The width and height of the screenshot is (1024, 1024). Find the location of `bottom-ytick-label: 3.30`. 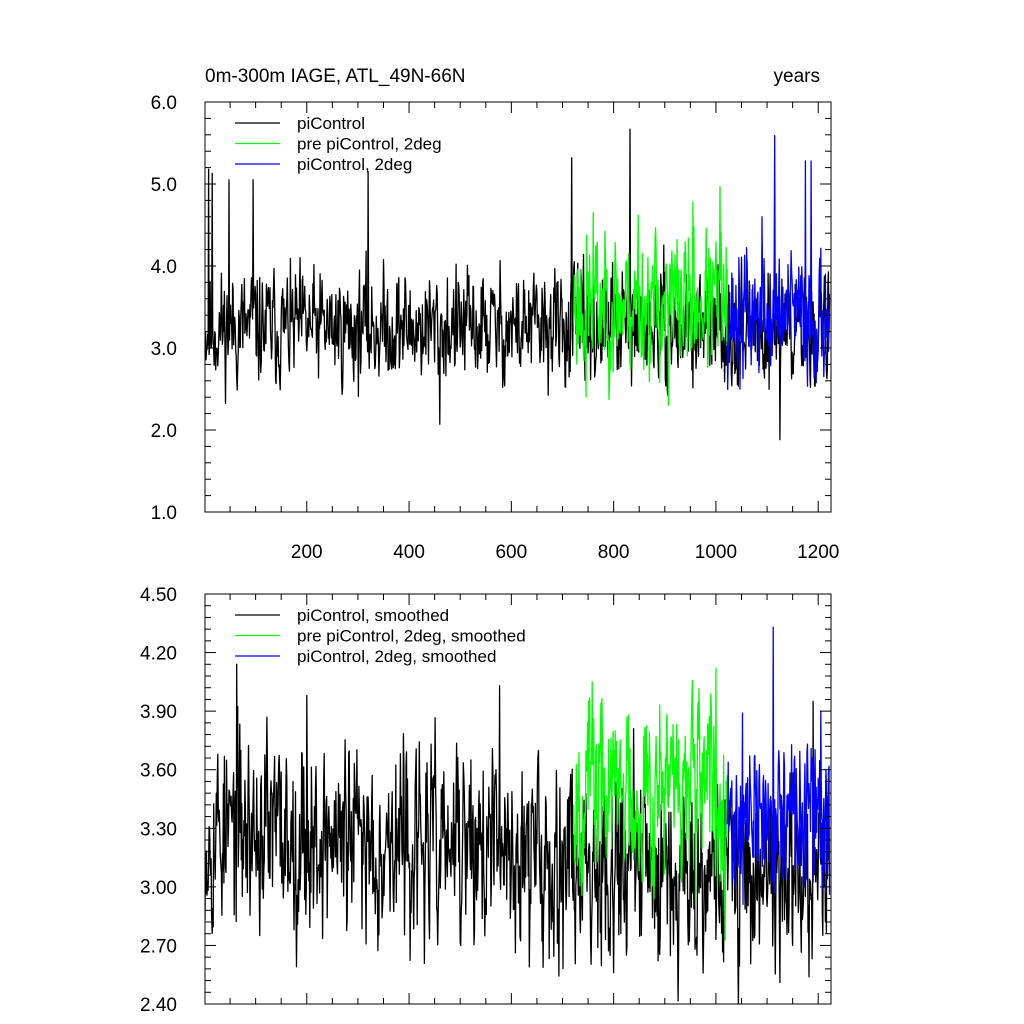

bottom-ytick-label: 3.30 is located at coordinates (158, 829).